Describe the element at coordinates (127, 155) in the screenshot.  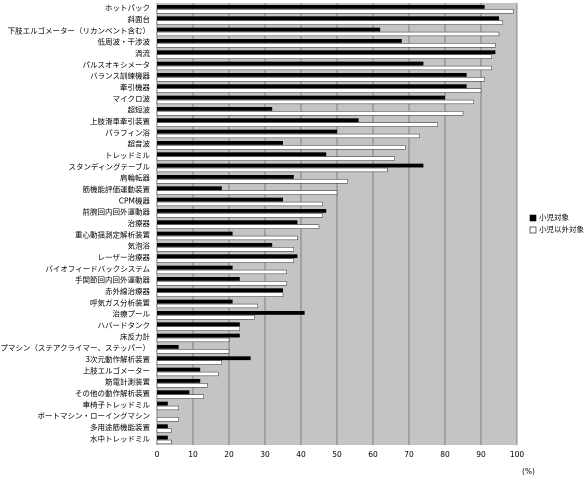
I see `y-tick-label: トレッドミル` at that location.